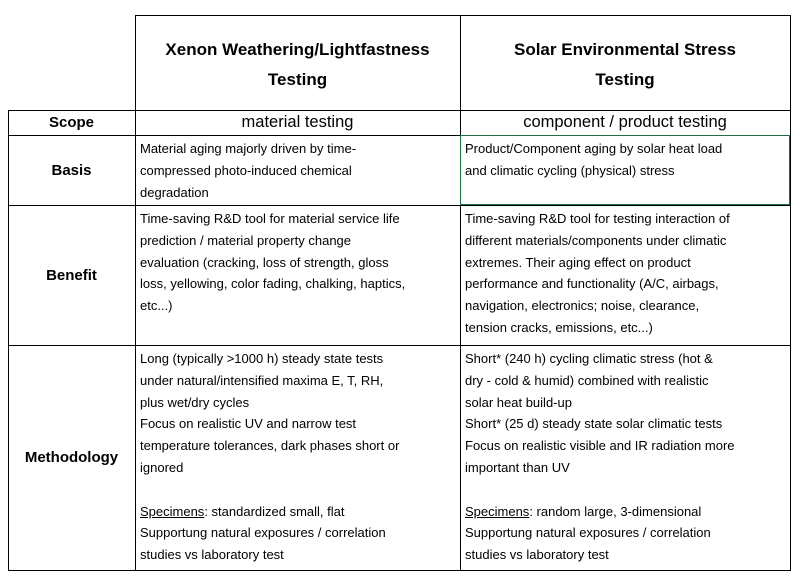 The height and width of the screenshot is (585, 800). Describe the element at coordinates (559, 327) in the screenshot. I see `cell-line: tension cracks, emissions, etc...)` at that location.